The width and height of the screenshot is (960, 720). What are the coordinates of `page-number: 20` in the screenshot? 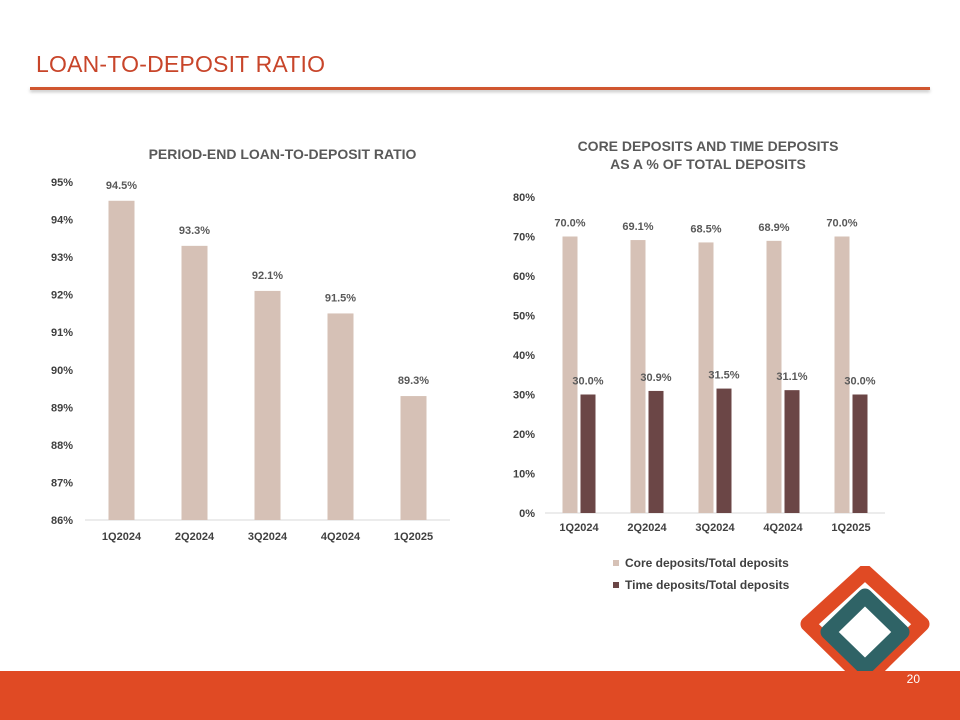 It's located at (913, 679).